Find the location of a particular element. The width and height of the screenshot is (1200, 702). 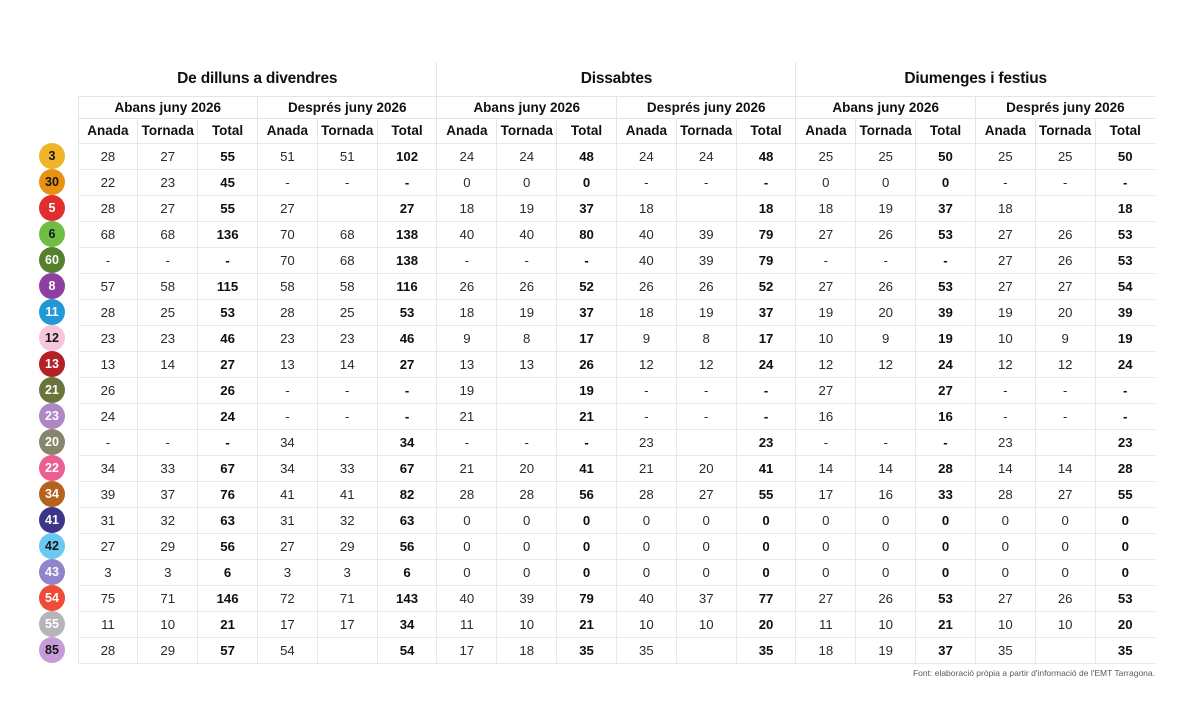

value-cell: 25 is located at coordinates (885, 155).